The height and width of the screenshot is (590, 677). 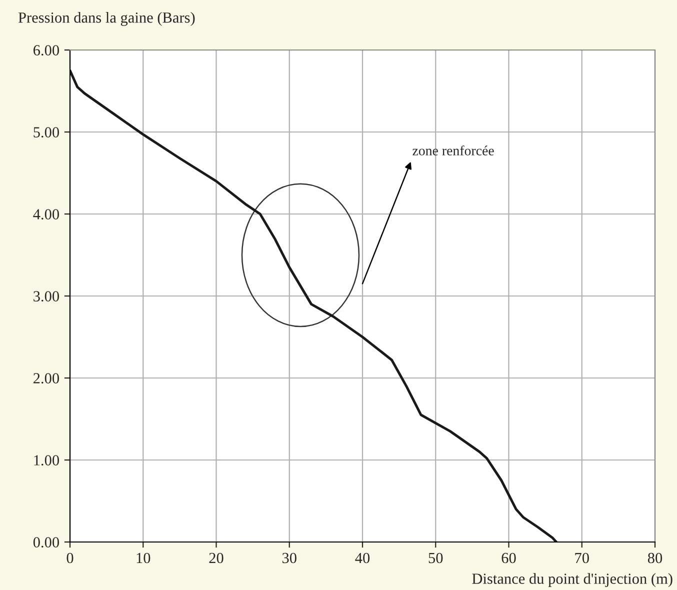 I want to click on x-tick-label: 70, so click(x=582, y=558).